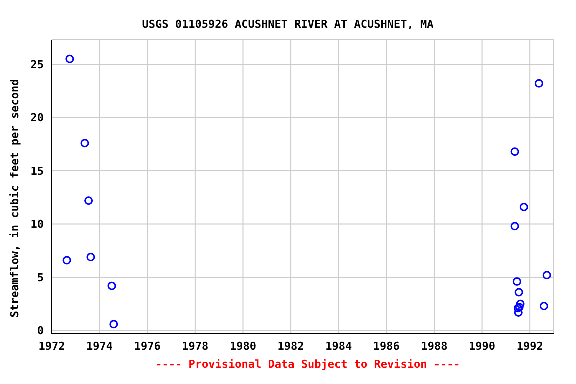 This screenshot has height=384, width=576. I want to click on x-tick-label: 1988, so click(434, 346).